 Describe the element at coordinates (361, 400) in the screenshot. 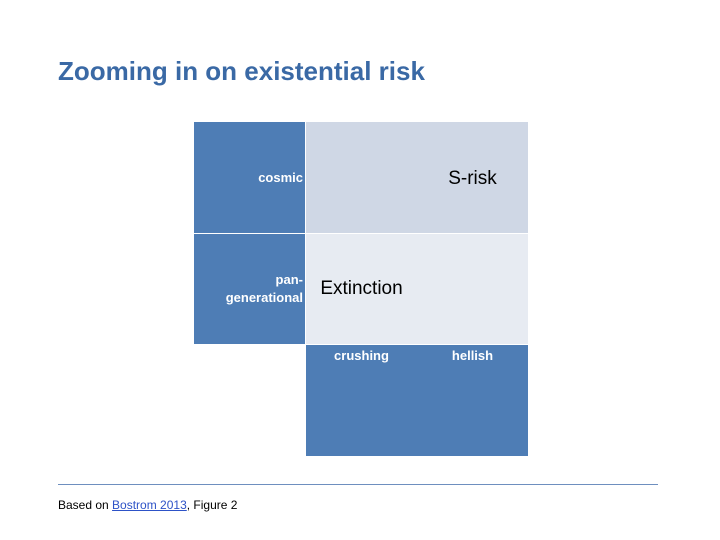

I see `column-header-crushing: crushing` at that location.